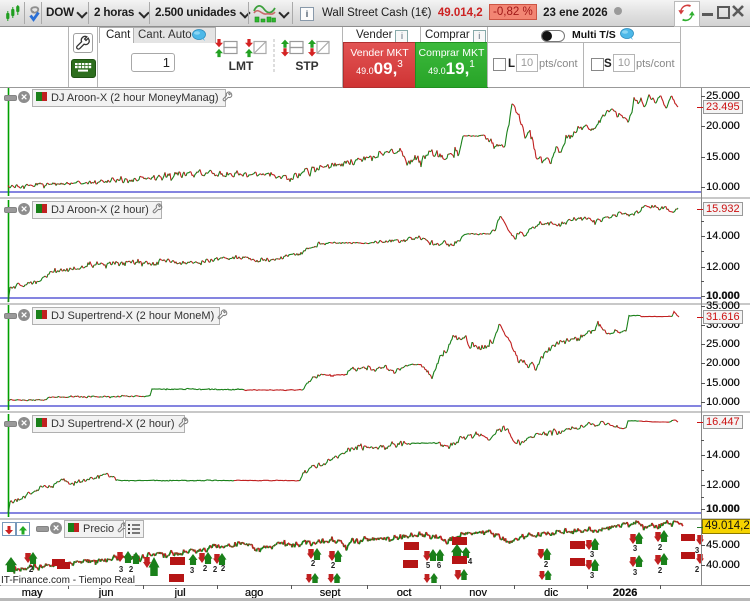 The image size is (750, 601). Describe the element at coordinates (241, 66) in the screenshot. I see `svg-text: LMT` at that location.